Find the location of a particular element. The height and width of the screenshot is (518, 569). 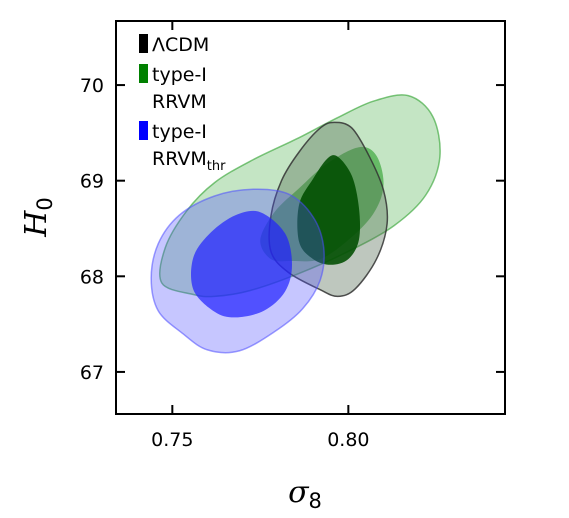

legend-label-rrvm: RRVM is located at coordinates (179, 102).